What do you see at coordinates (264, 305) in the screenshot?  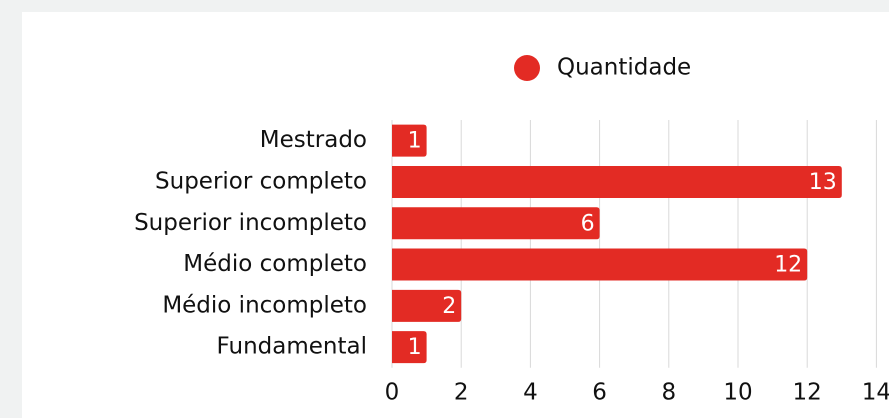 I see `y-tick-label: Médio incompleto` at bounding box center [264, 305].